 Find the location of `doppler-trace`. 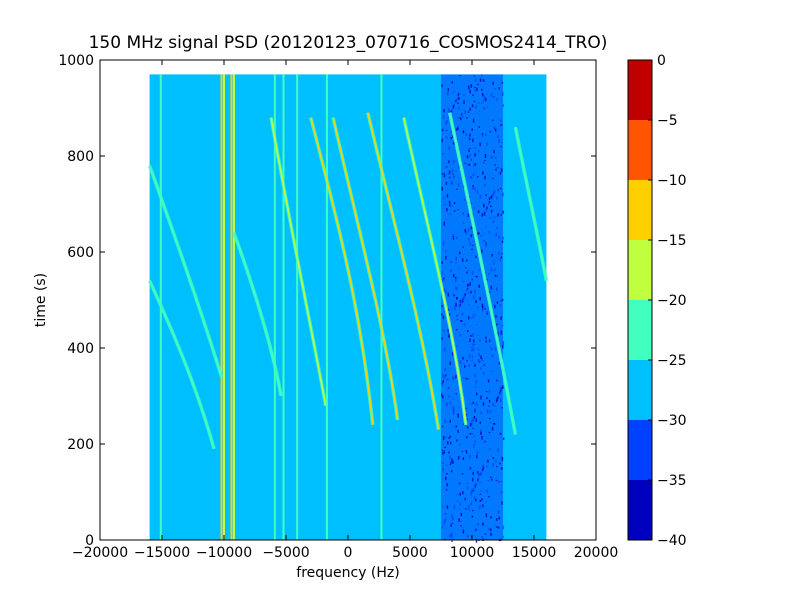

doppler-trace is located at coordinates (403, 271).